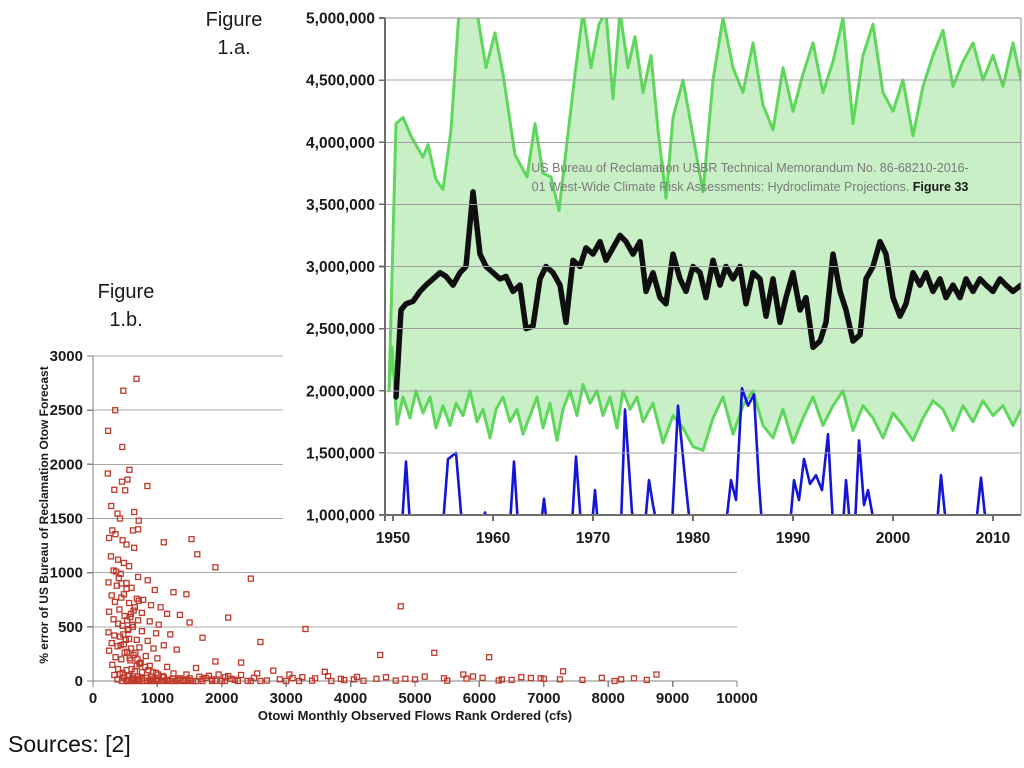 This screenshot has width=1024, height=768. What do you see at coordinates (66, 573) in the screenshot?
I see `y-tick-label: 1000` at bounding box center [66, 573].